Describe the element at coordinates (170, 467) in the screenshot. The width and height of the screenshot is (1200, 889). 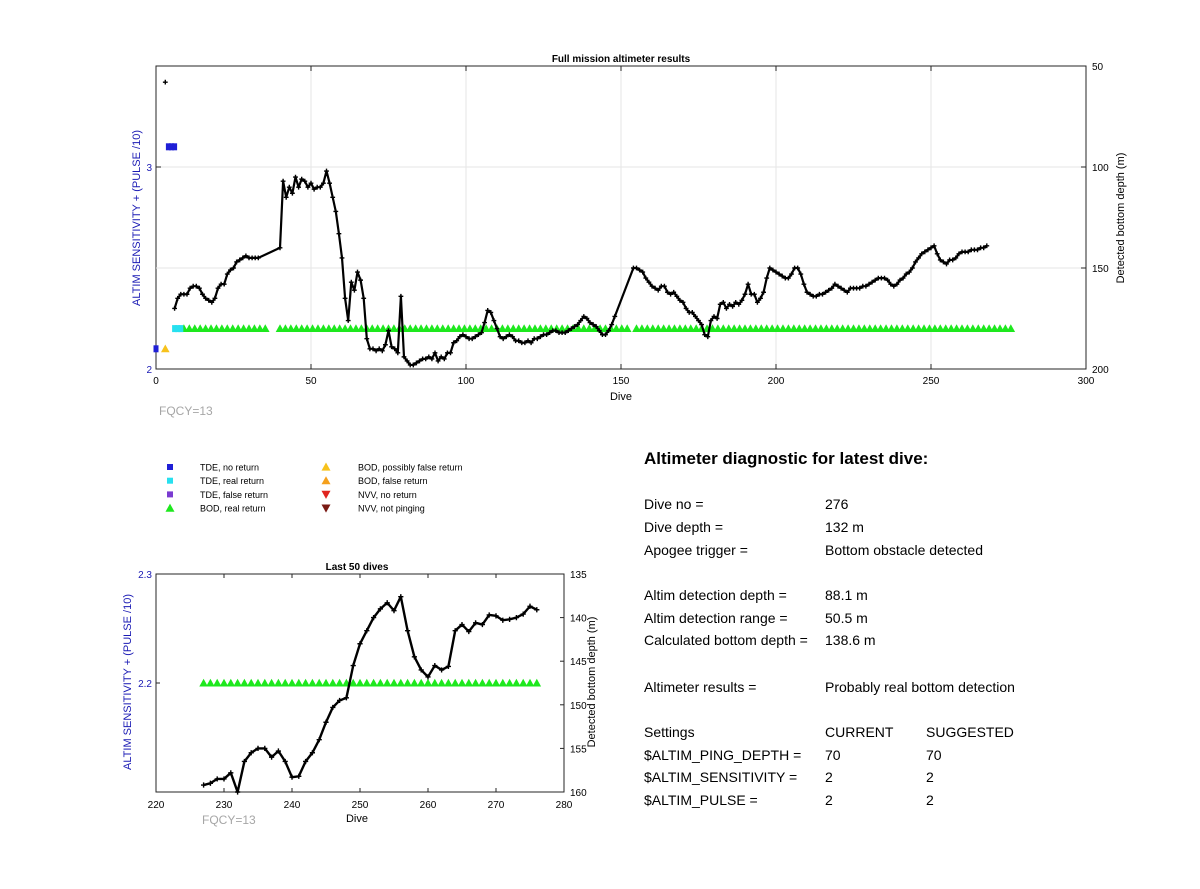
I see `legend-marker-square` at that location.